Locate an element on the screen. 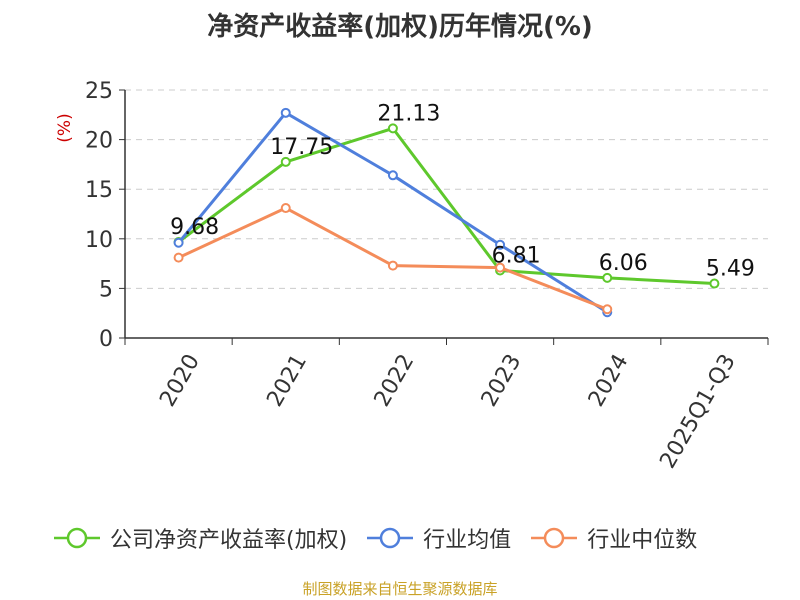  y-axis-label: (%) is located at coordinates (65, 127).